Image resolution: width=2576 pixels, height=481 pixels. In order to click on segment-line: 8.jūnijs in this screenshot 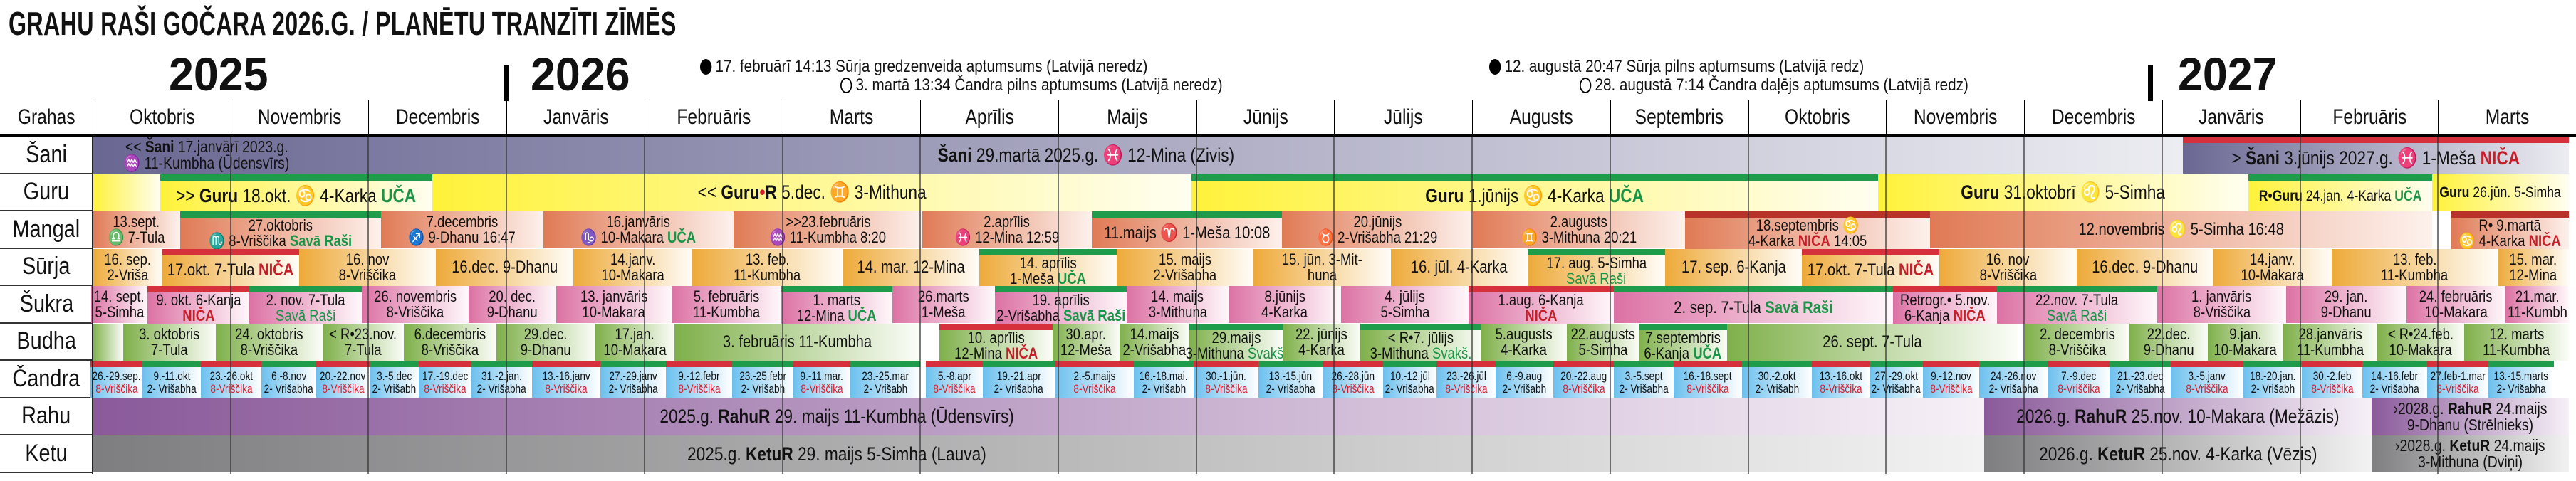, I will do `click(1284, 297)`.